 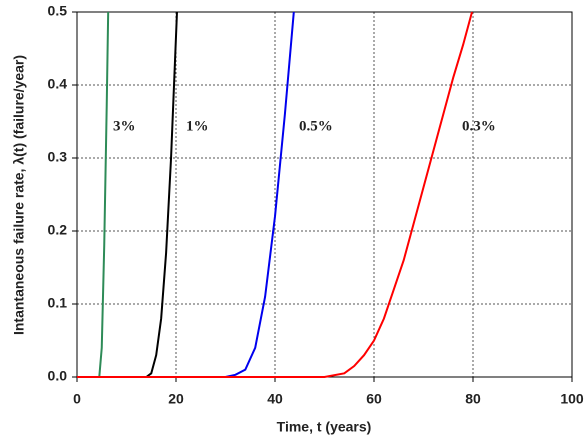 What do you see at coordinates (58, 376) in the screenshot?
I see `y-tick-label: 0.0` at bounding box center [58, 376].